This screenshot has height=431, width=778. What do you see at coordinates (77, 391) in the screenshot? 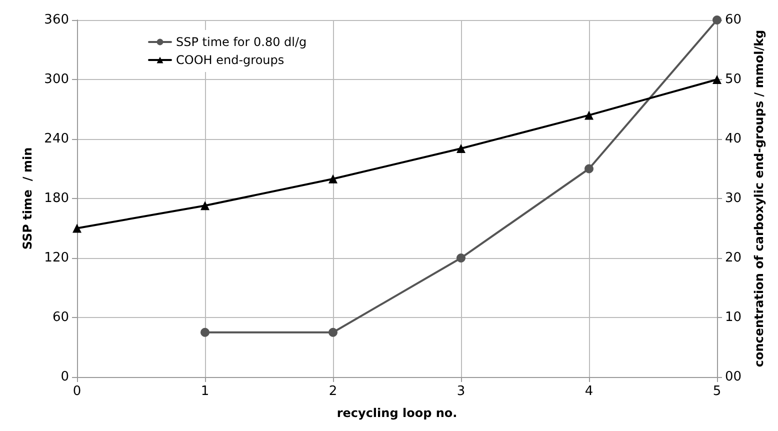
I see `x-tick-label: 0` at bounding box center [77, 391].